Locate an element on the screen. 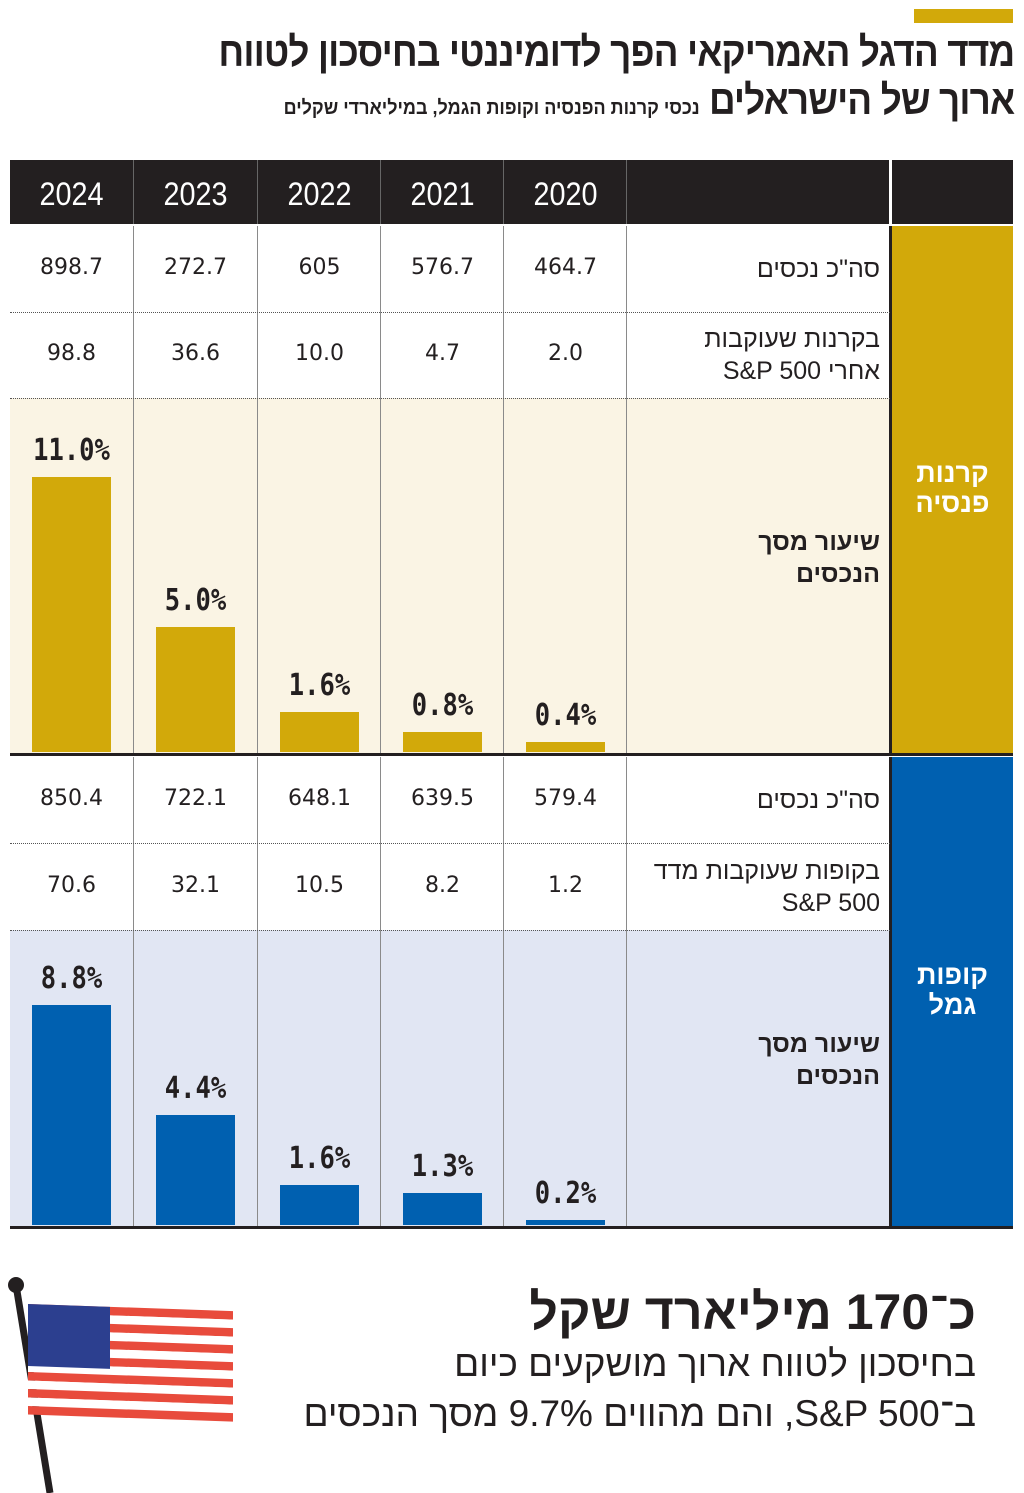 This screenshot has width=1024, height=1493. table-cell: 272.7 is located at coordinates (195, 267).